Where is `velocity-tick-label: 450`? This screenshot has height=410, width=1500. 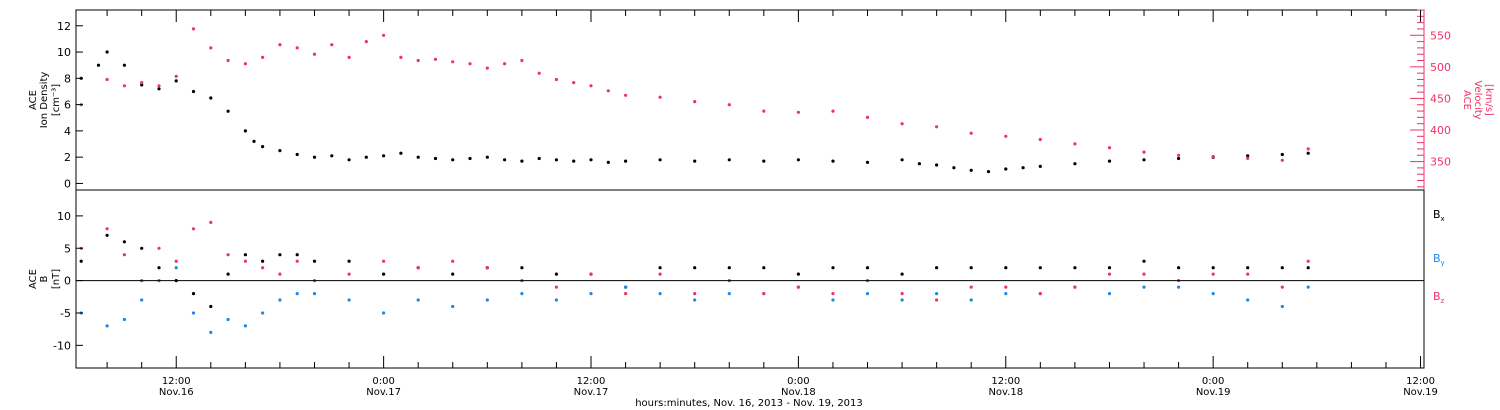
velocity-tick-label: 450 is located at coordinates (1440, 98).